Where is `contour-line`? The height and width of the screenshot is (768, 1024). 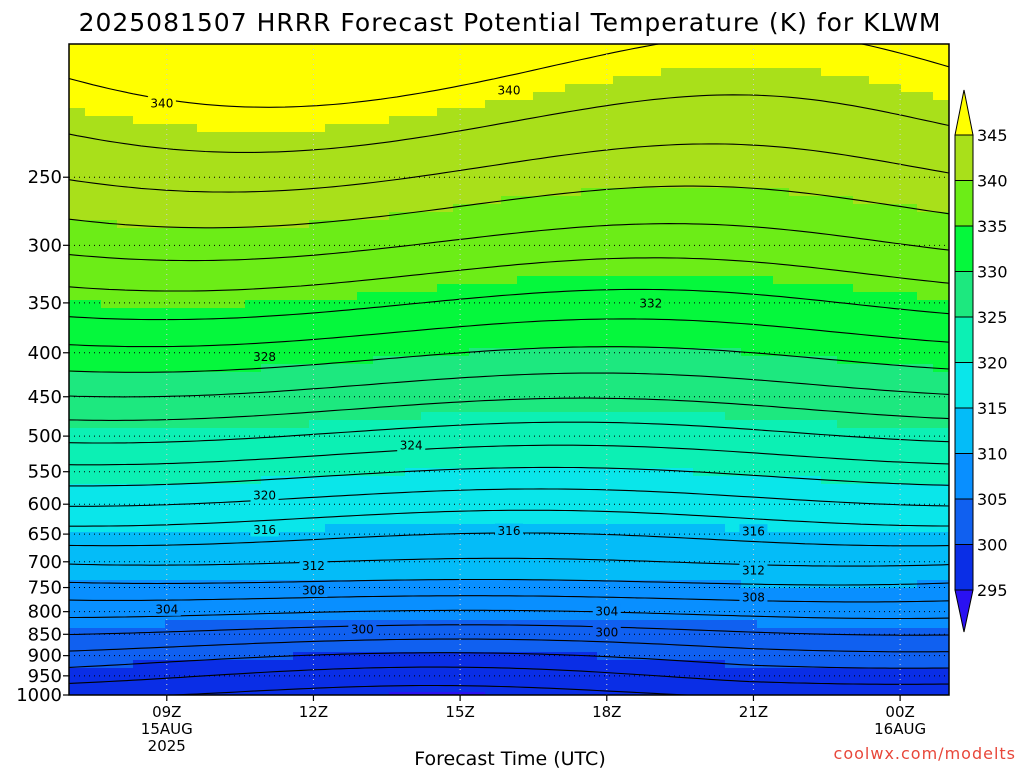
contour-line is located at coordinates (509, 123).